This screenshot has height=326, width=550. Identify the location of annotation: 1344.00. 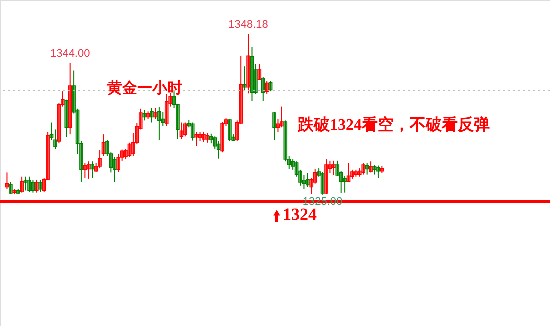
(70, 54).